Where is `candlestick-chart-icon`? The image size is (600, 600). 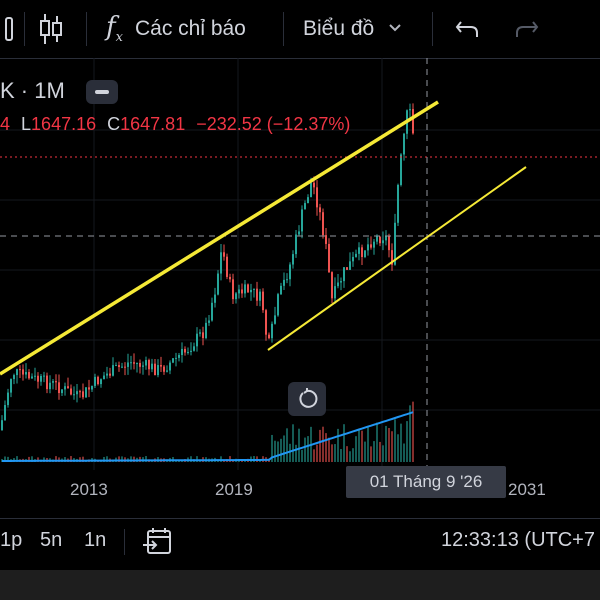 candlestick-chart-icon is located at coordinates (51, 29).